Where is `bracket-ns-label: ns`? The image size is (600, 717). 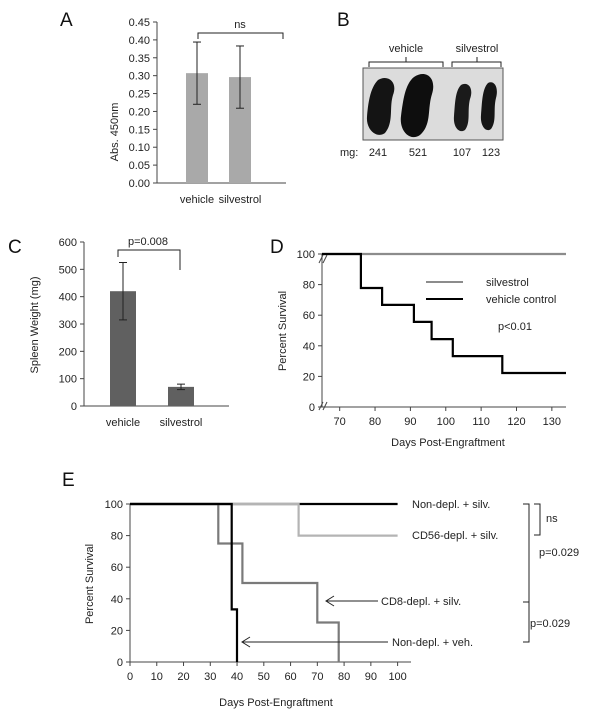 bracket-ns-label: ns is located at coordinates (552, 519).